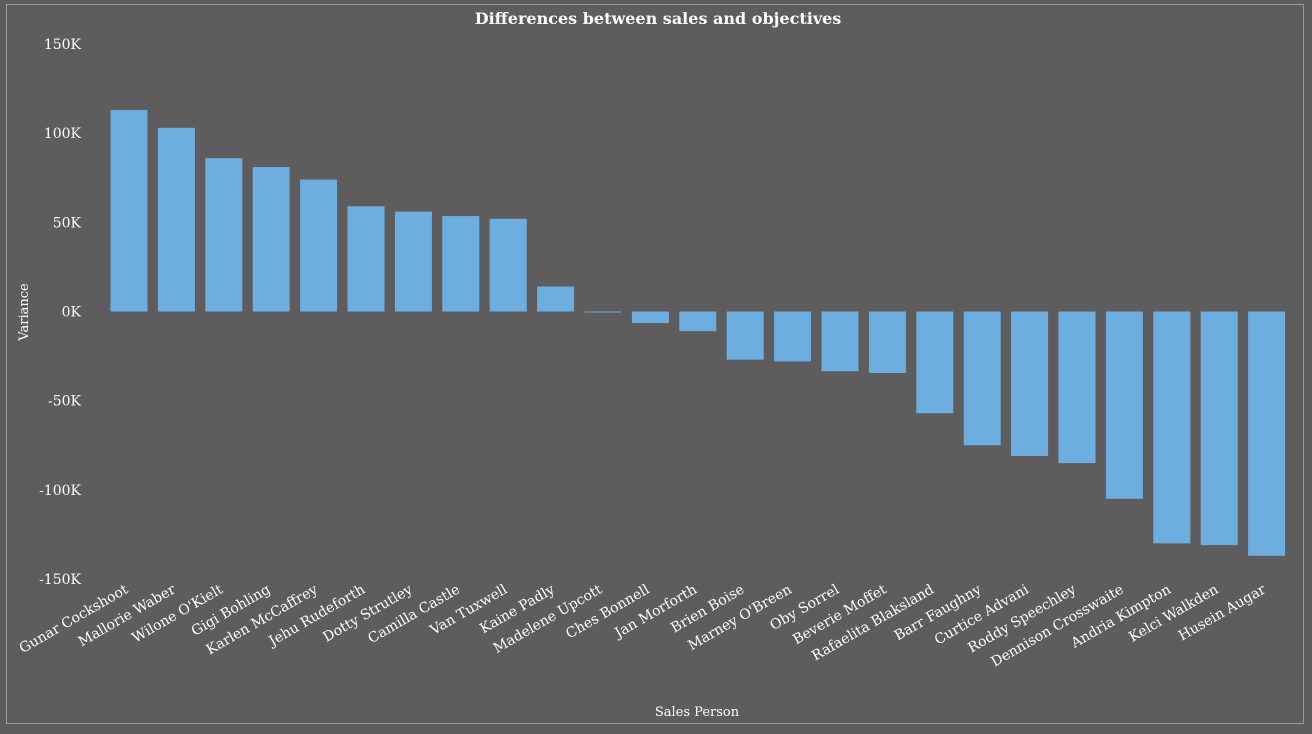 This screenshot has width=1312, height=734. What do you see at coordinates (63, 134) in the screenshot?
I see `y-tick-label: 100K` at bounding box center [63, 134].